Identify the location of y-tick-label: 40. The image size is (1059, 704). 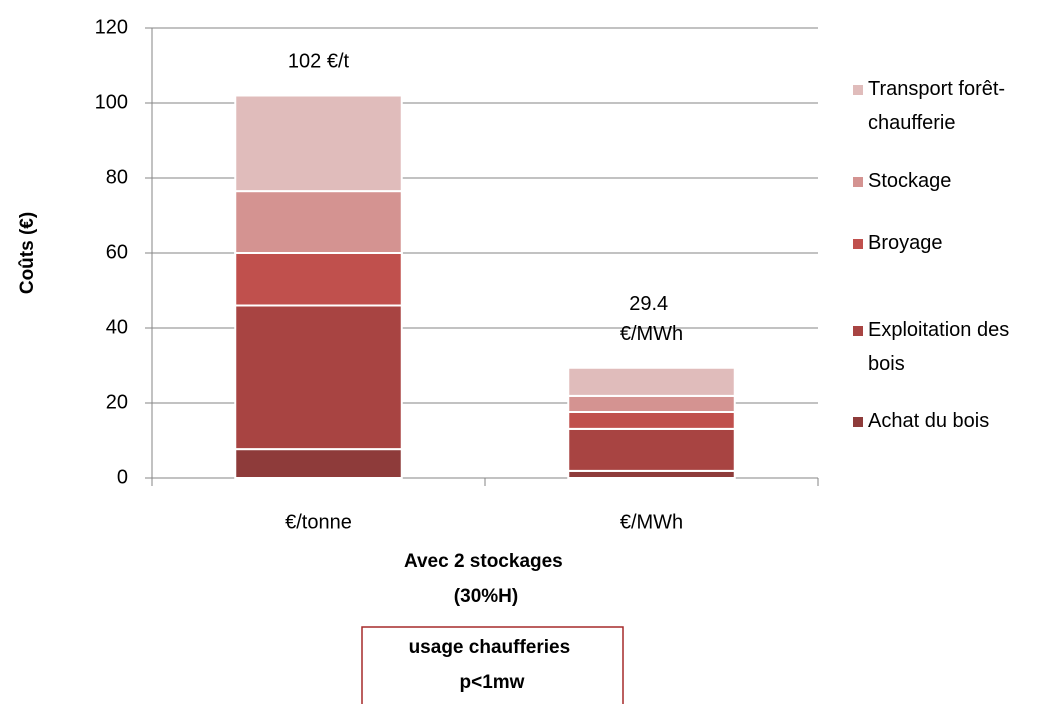
(117, 327).